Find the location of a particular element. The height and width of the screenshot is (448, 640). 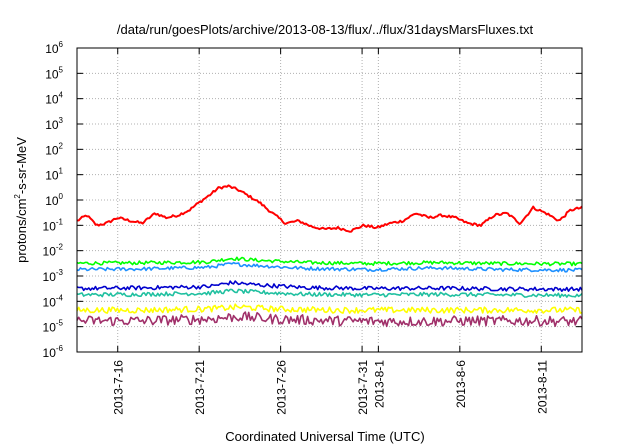

y-tick-label: 10⁶ is located at coordinates (54, 48).